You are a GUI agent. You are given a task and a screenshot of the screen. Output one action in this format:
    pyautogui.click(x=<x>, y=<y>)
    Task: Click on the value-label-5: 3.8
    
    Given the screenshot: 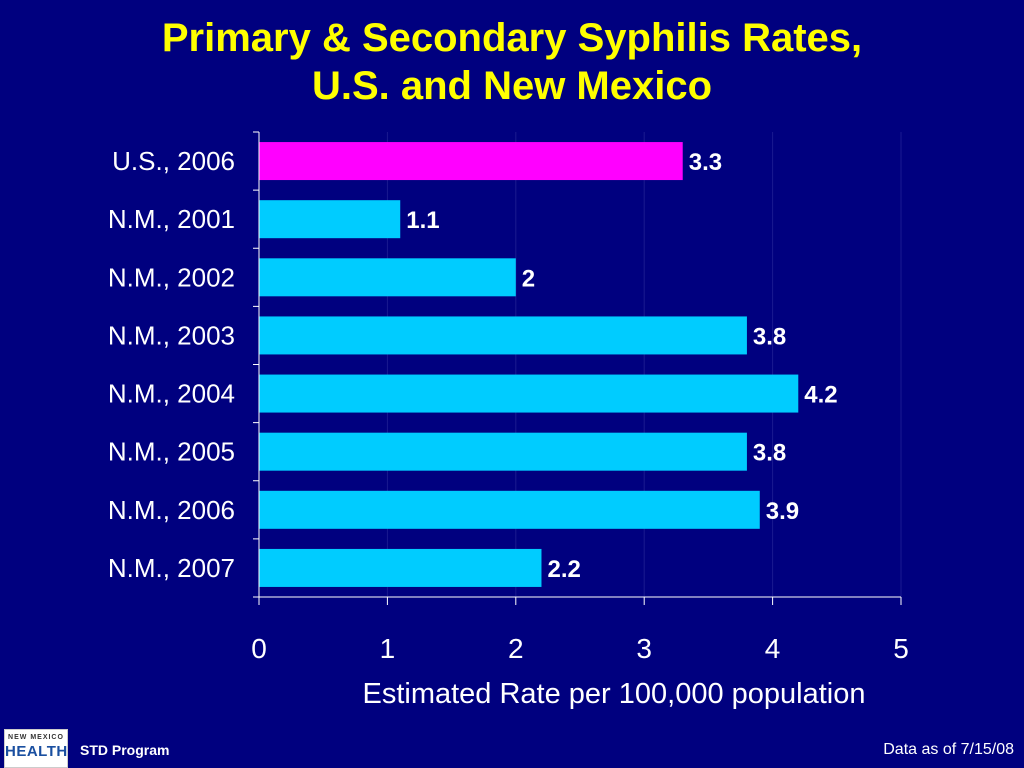 What is the action you would take?
    pyautogui.click(x=769, y=453)
    